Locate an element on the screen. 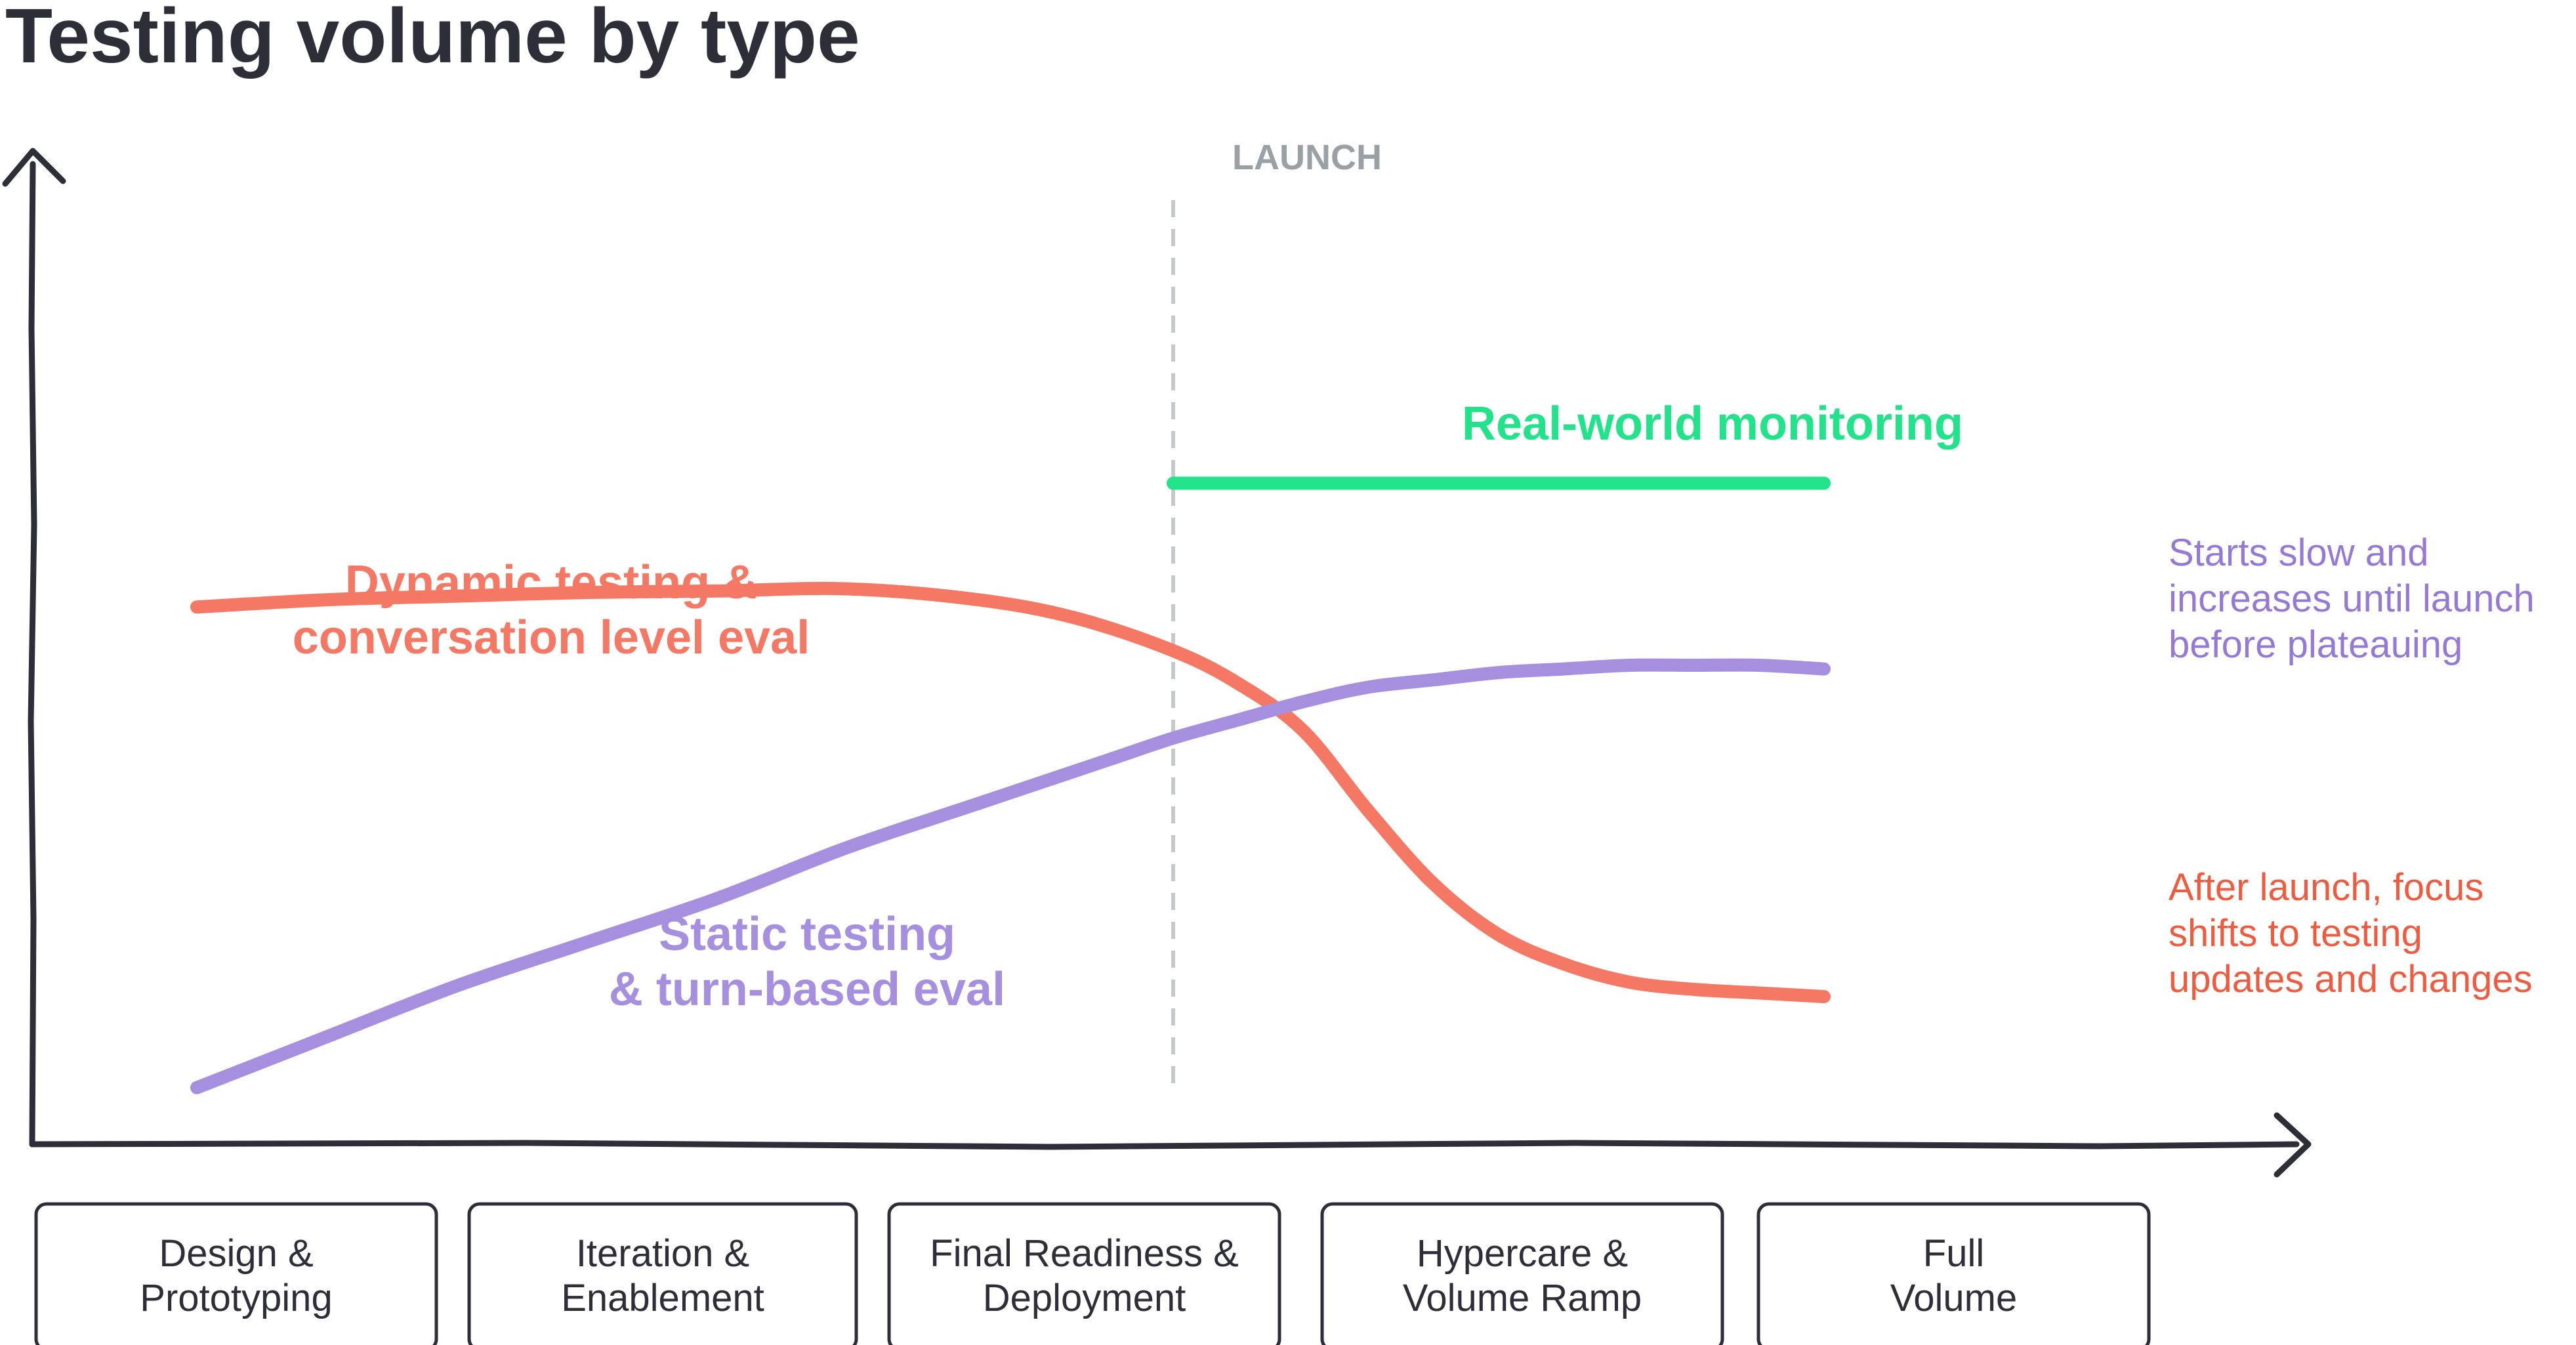  x-axis-line is located at coordinates (1164, 1145).